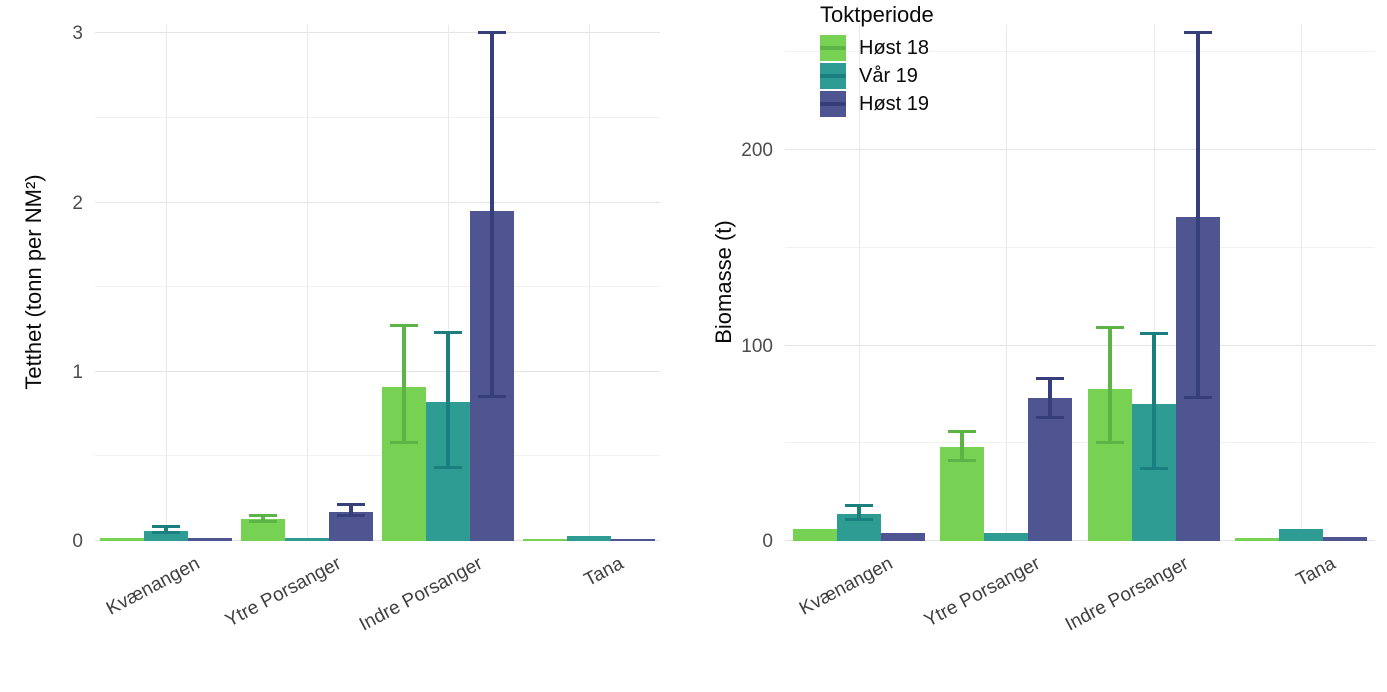 The width and height of the screenshot is (1387, 692). I want to click on errorbar-stem-høst-18-indre-porsanger, so click(1109, 385).